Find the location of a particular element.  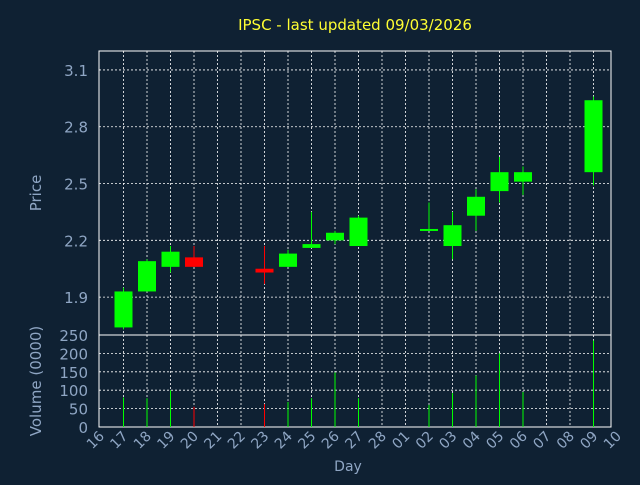

day-tick-label: 03 is located at coordinates (448, 441).